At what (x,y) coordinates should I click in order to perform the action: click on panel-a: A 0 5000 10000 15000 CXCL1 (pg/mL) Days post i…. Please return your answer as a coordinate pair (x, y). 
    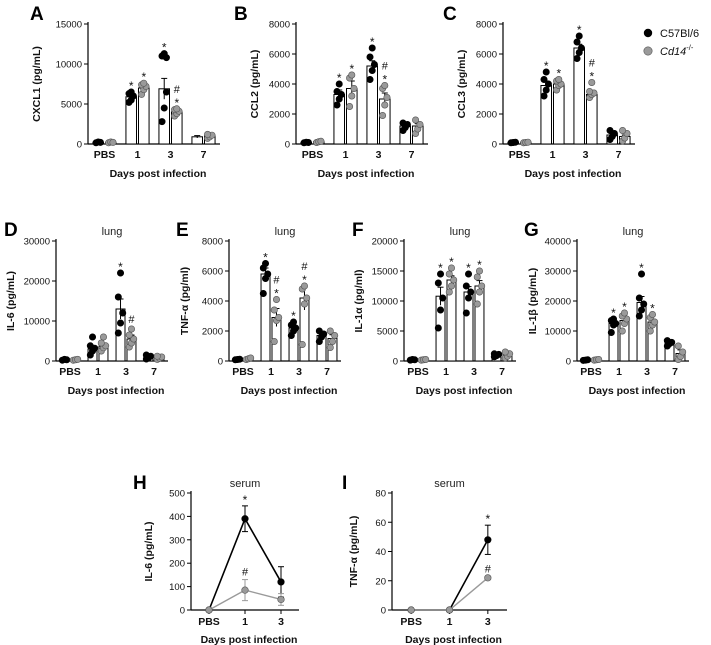
    Looking at the image, I should click on (125, 92).